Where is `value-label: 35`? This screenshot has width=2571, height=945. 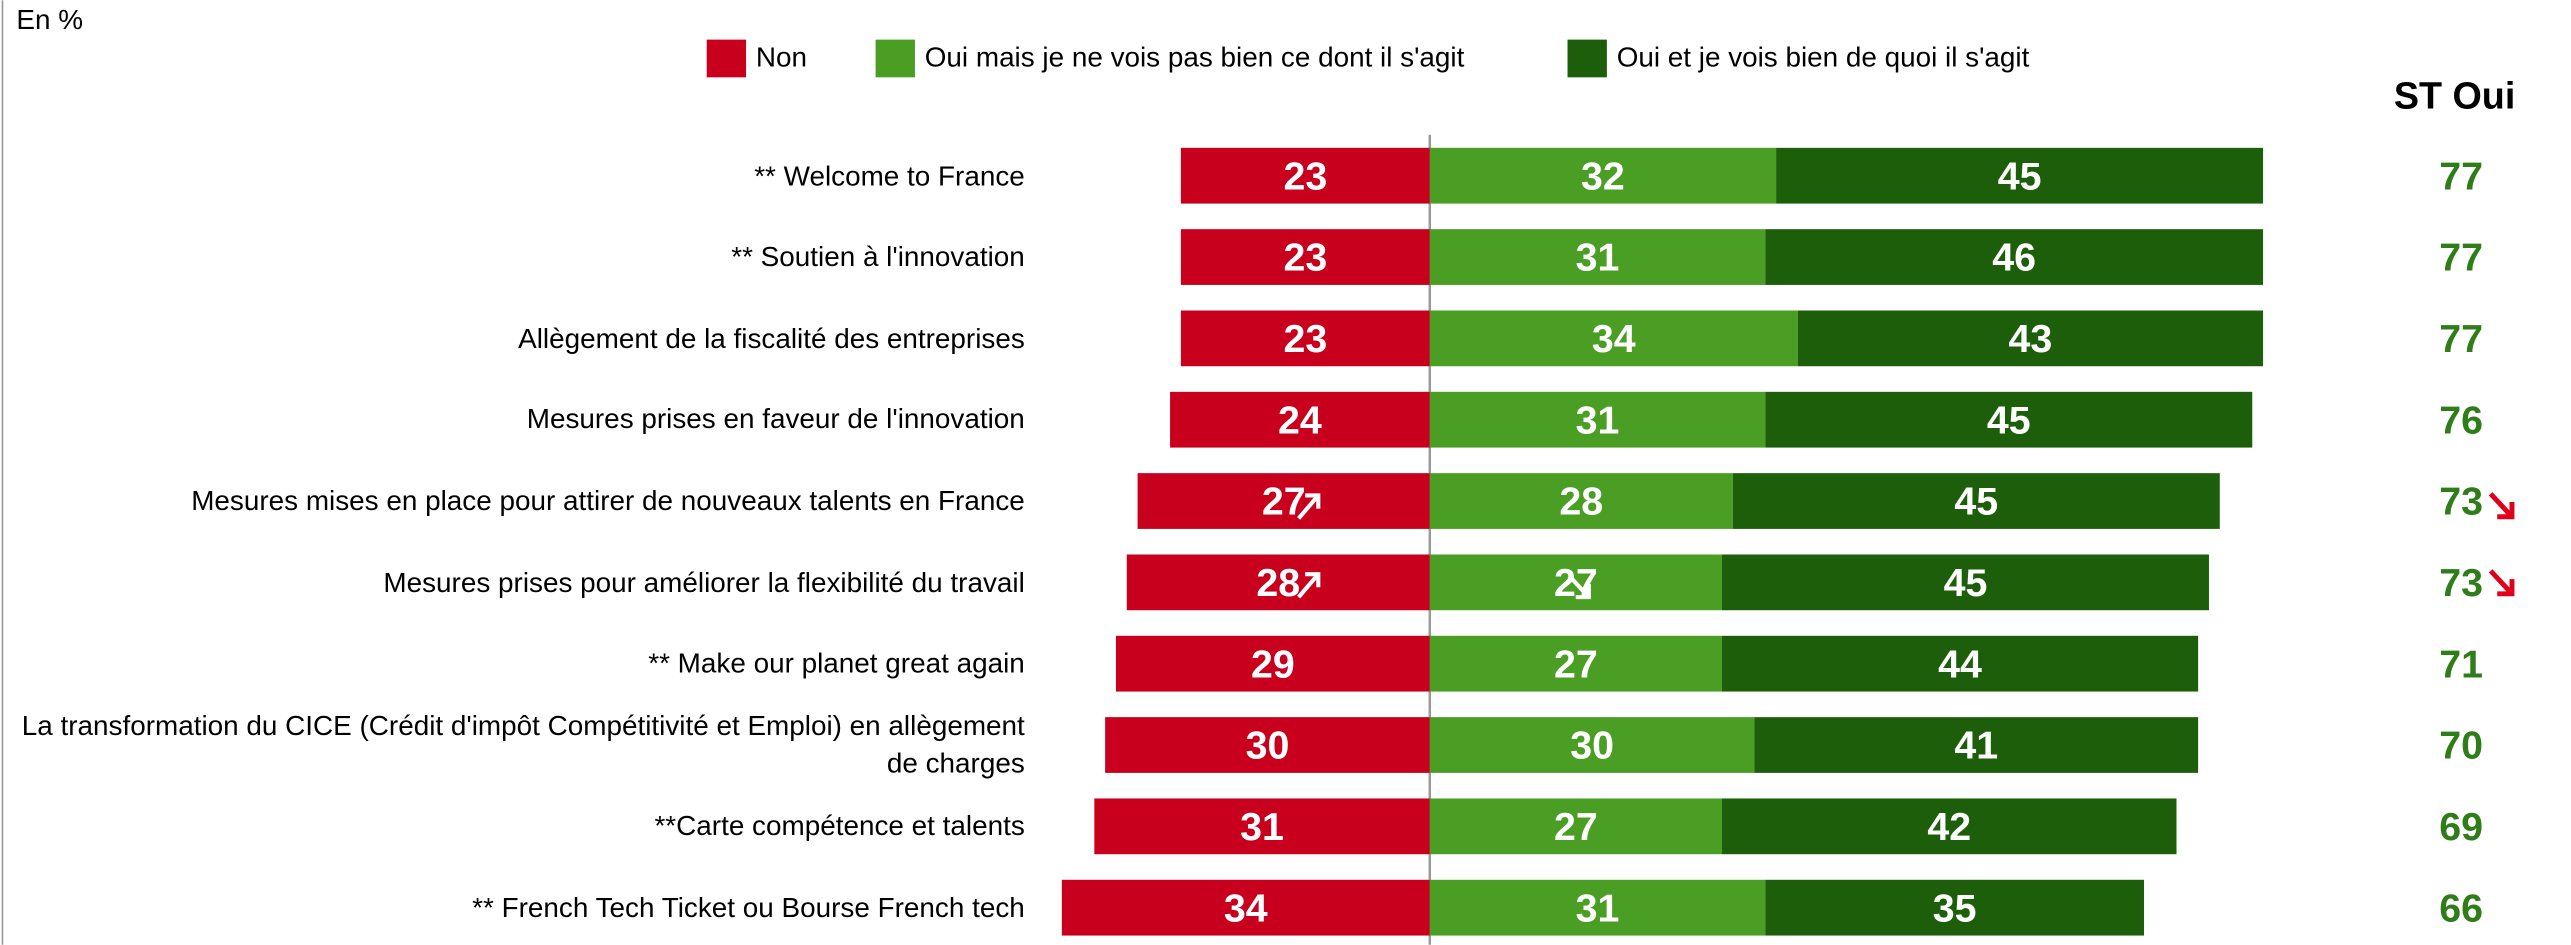 value-label: 35 is located at coordinates (1955, 908).